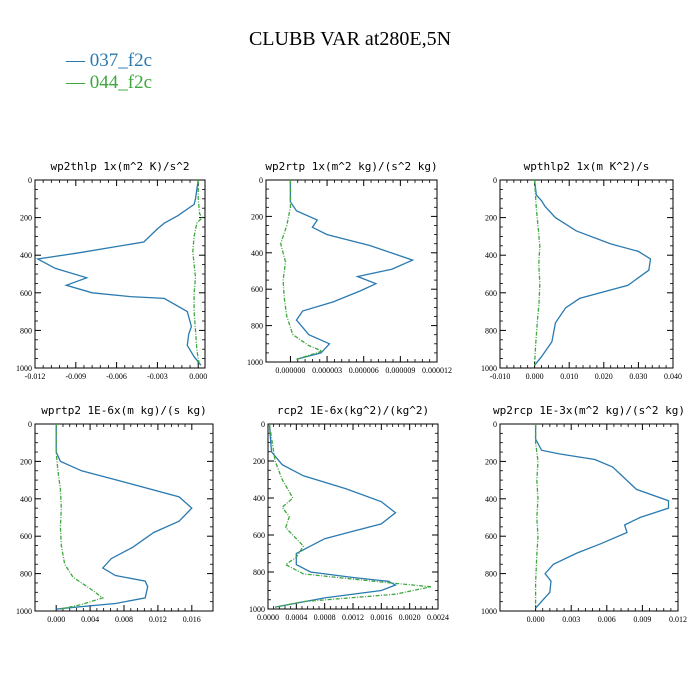 This screenshot has width=700, height=700. Describe the element at coordinates (571, 619) in the screenshot. I see `x-tick-label: 0.003` at that location.